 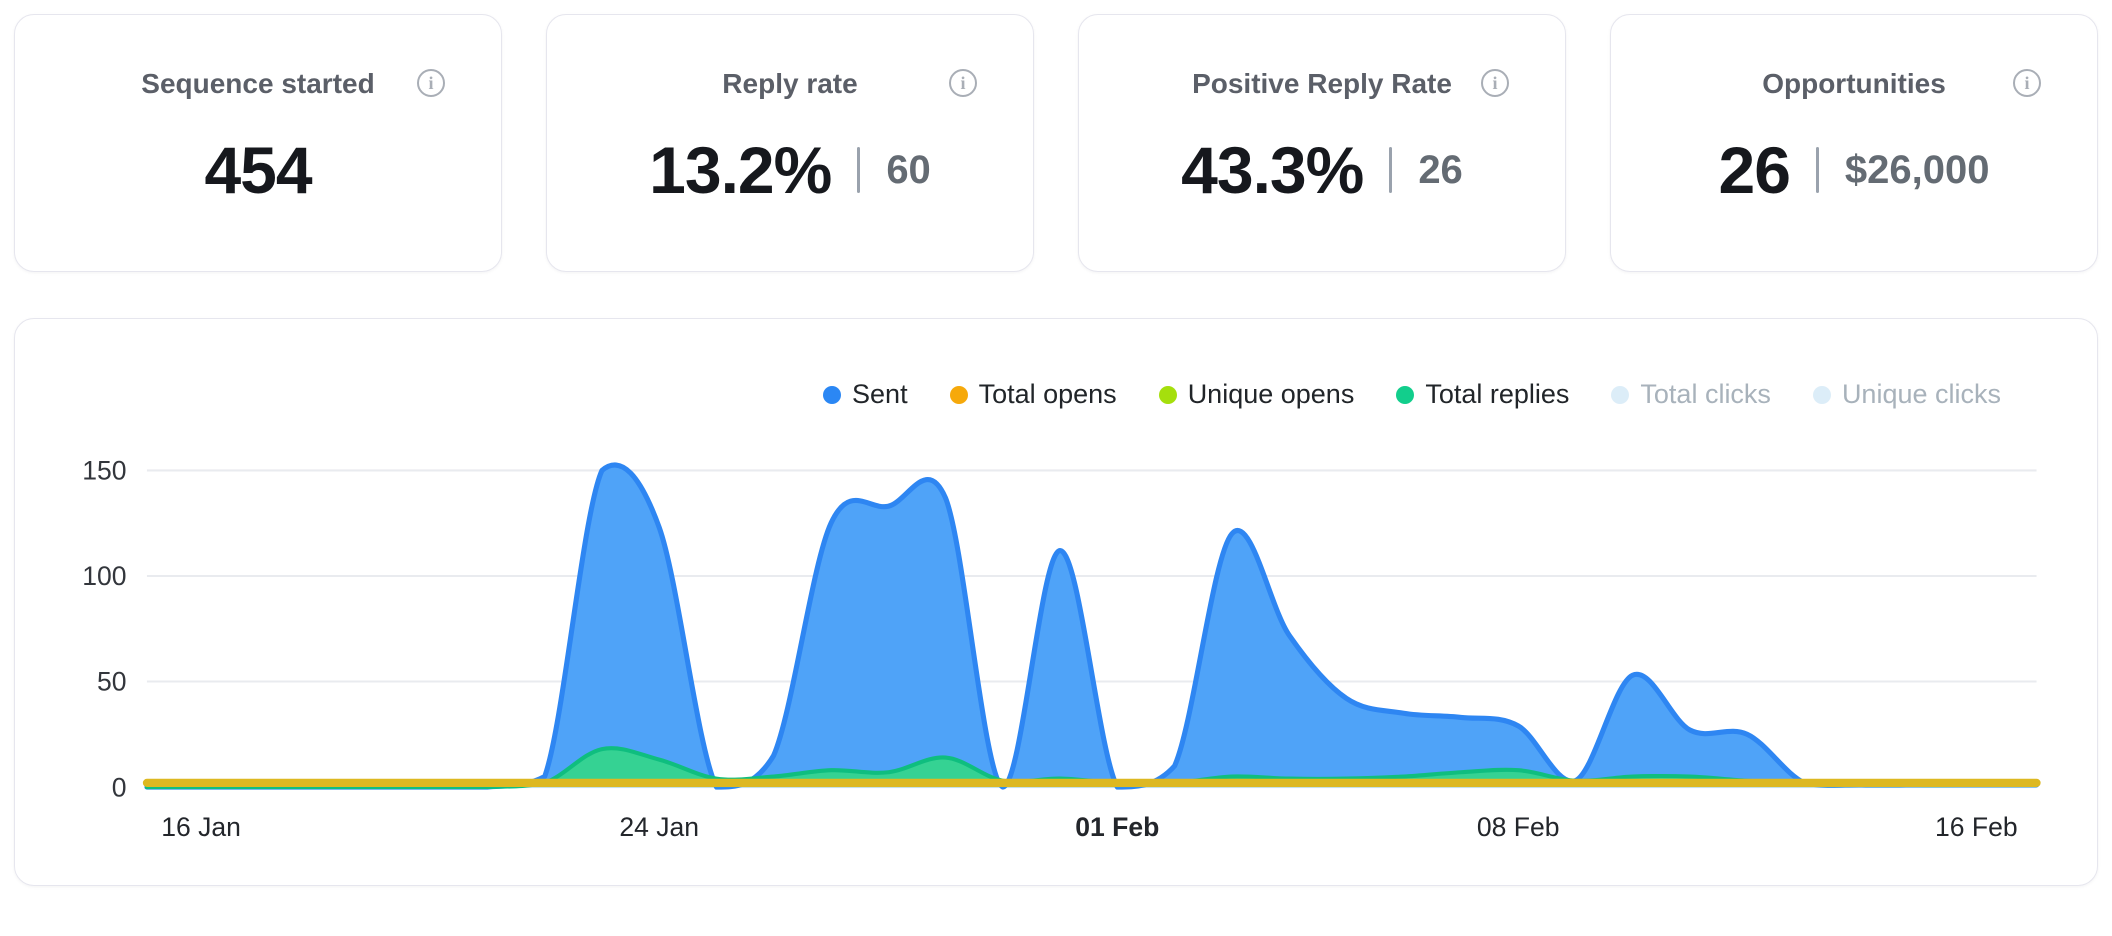 What do you see at coordinates (880, 394) in the screenshot?
I see `legend-label: Sent` at bounding box center [880, 394].